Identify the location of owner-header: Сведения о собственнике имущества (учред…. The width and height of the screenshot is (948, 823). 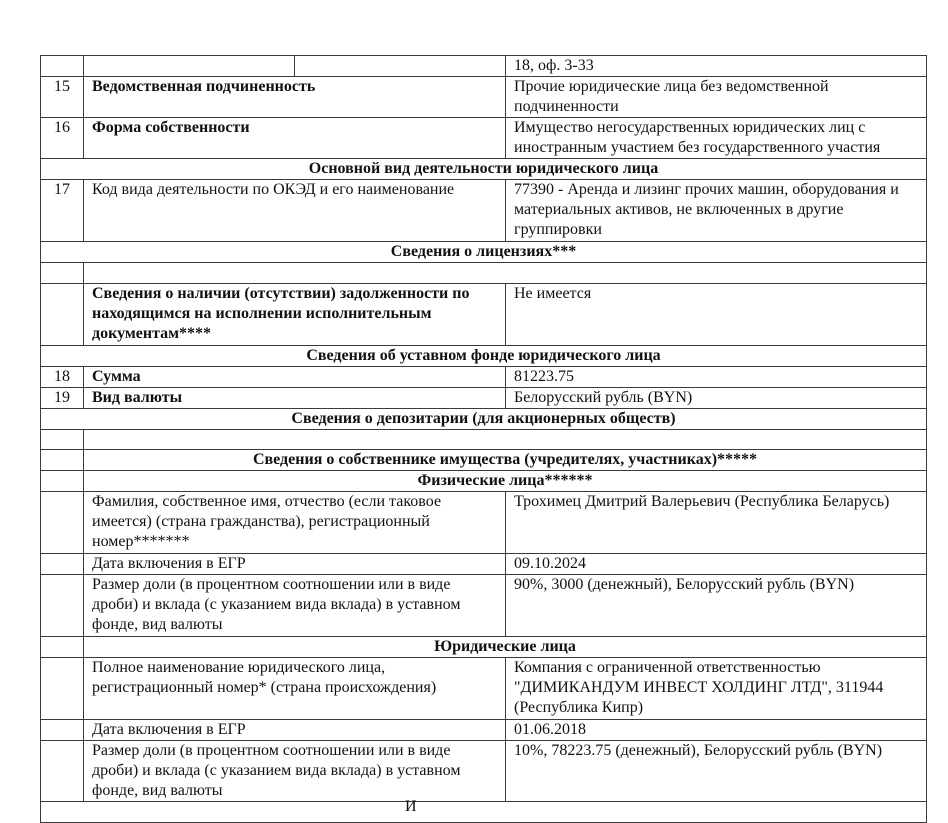
(505, 460).